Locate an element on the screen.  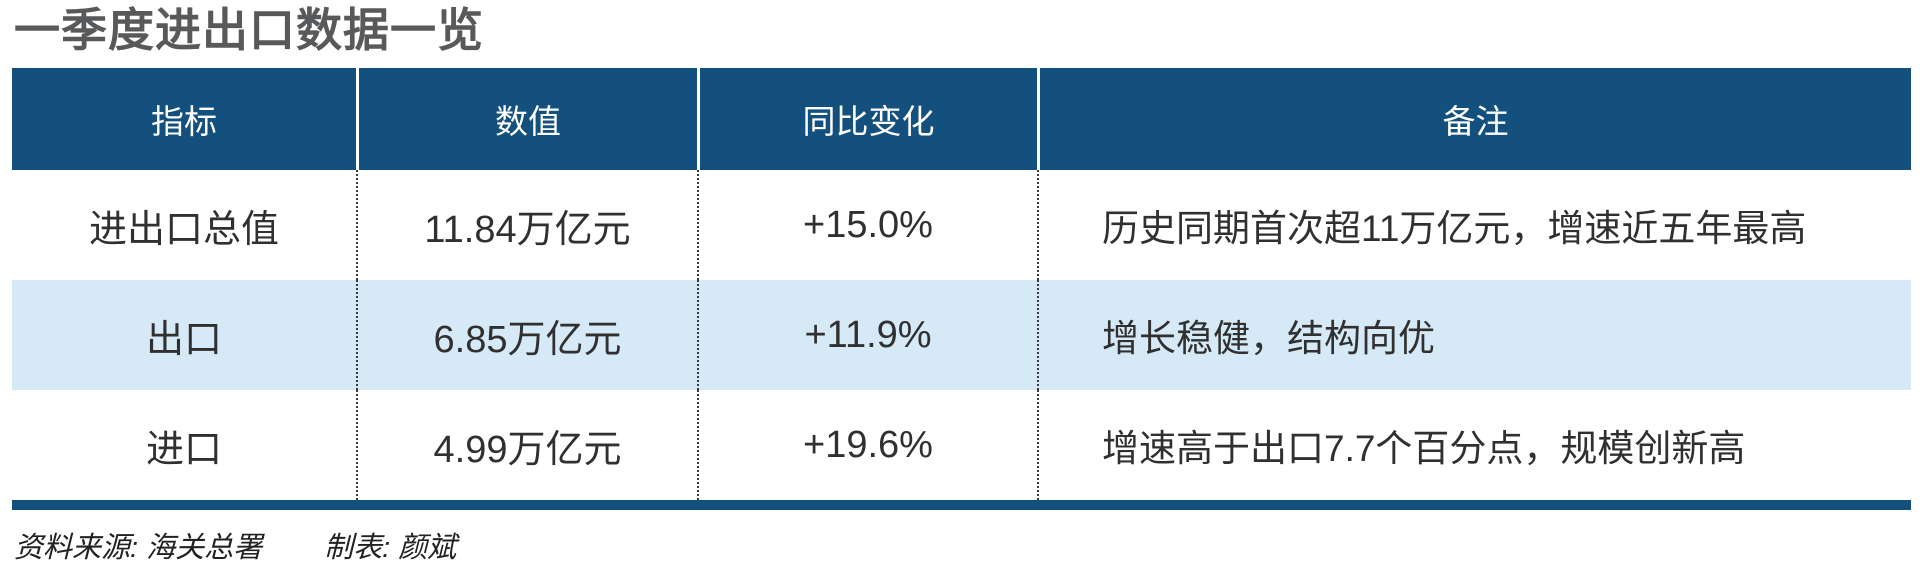
cell-indicator: 进口 is located at coordinates (183, 449).